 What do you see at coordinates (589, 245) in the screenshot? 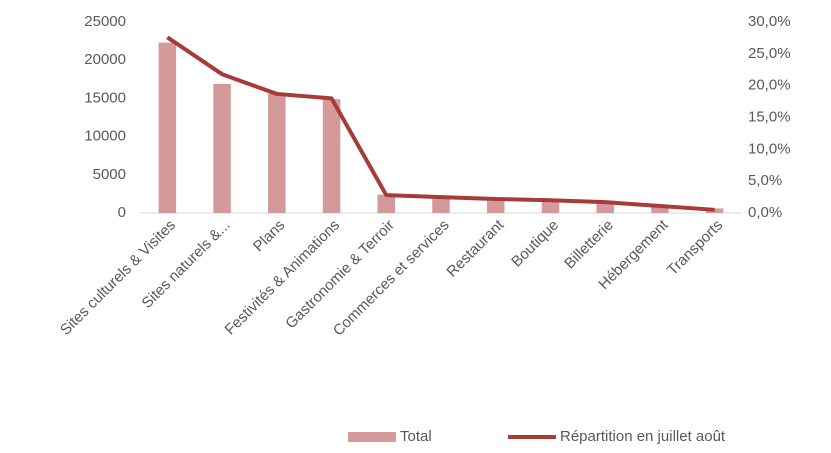
I see `x-tick-label: Billetterie` at bounding box center [589, 245].